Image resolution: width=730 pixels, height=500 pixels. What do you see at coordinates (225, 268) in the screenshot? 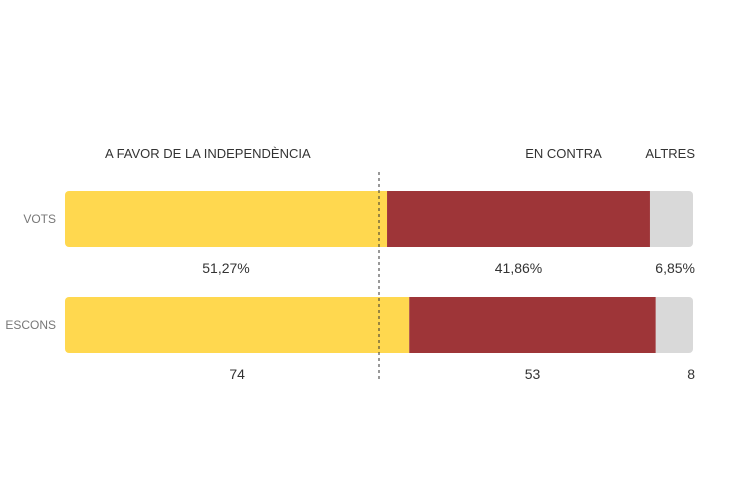
I see `value-label-0: 51,27%` at bounding box center [225, 268].